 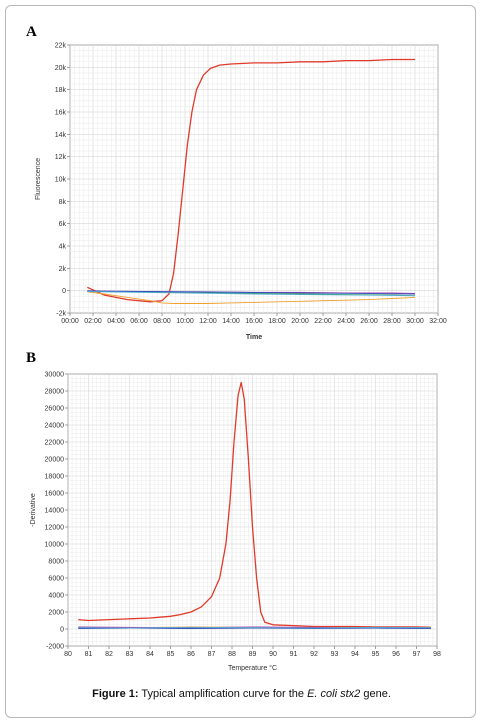 I want to click on chart-b-x-tick-label: 90, so click(x=273, y=654).